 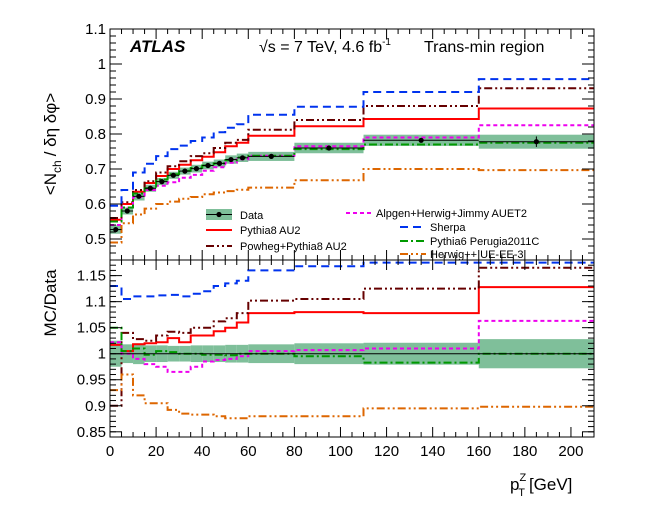 I want to click on legend-entry-sherpa: Sherpa, so click(x=433, y=228).